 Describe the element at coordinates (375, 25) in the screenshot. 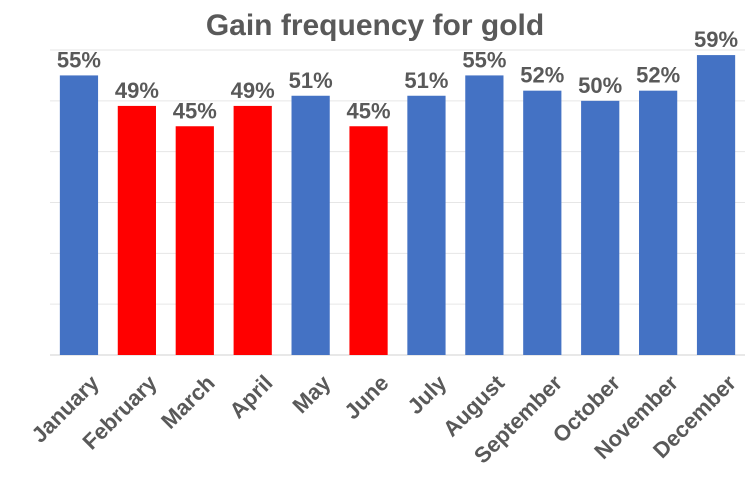

I see `chart-title: Gain frequency for gold` at that location.